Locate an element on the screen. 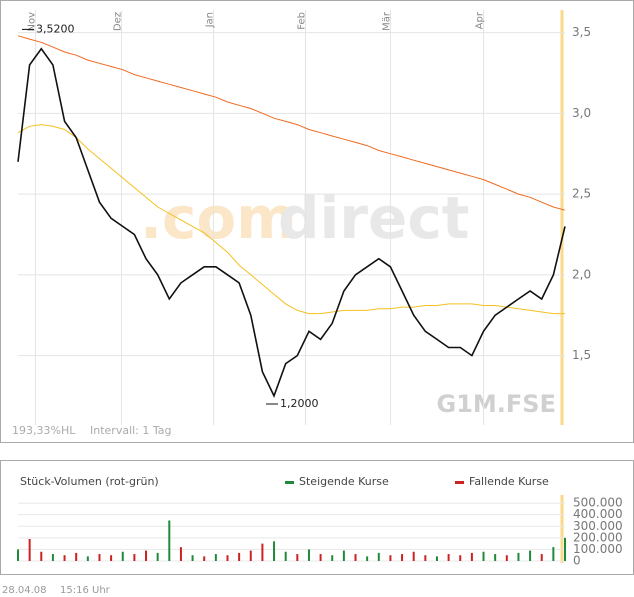 This screenshot has height=597, width=634. footer-time: 15:16 Uhr is located at coordinates (85, 590).